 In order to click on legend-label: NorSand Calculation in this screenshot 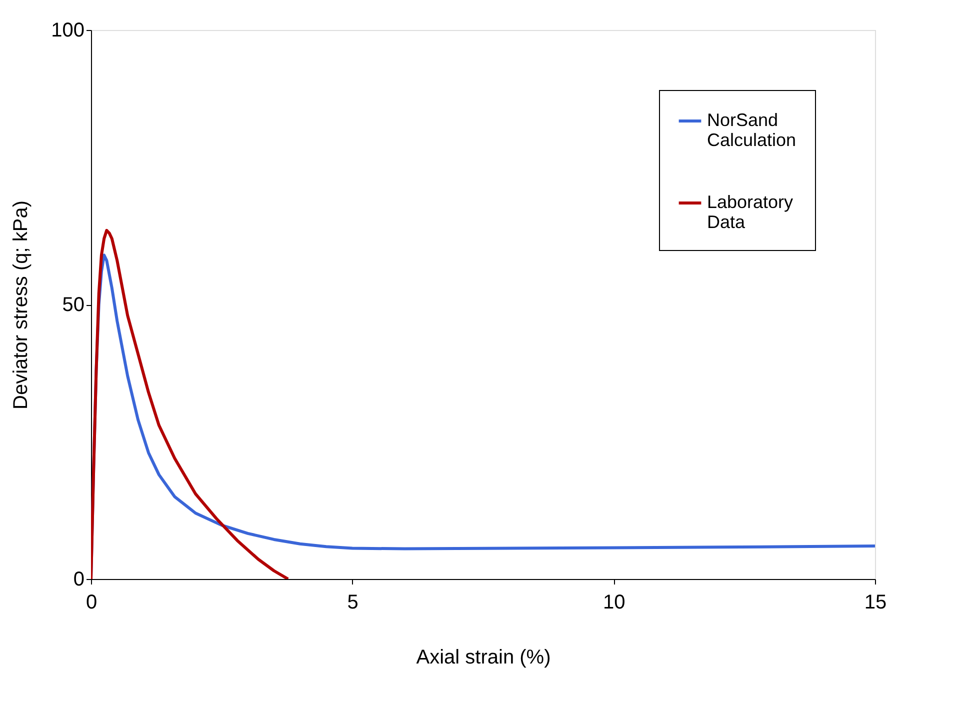, I will do `click(751, 130)`.